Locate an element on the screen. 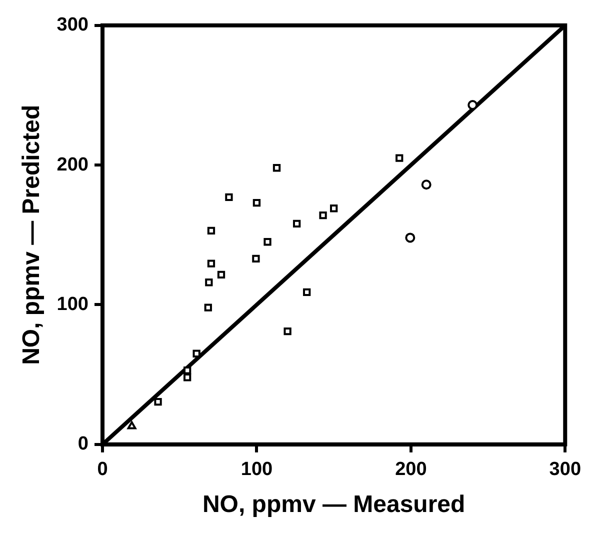 The height and width of the screenshot is (541, 595). x-tick-label: 200 is located at coordinates (411, 469).